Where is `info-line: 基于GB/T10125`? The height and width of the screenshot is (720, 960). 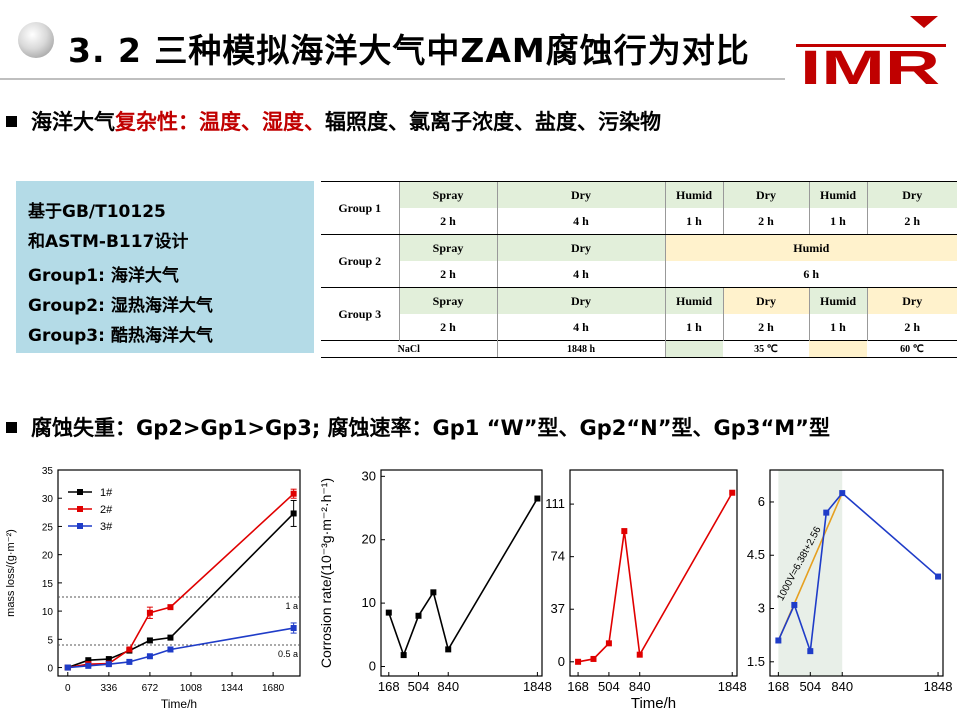 info-line: 基于GB/T10125 is located at coordinates (97, 212).